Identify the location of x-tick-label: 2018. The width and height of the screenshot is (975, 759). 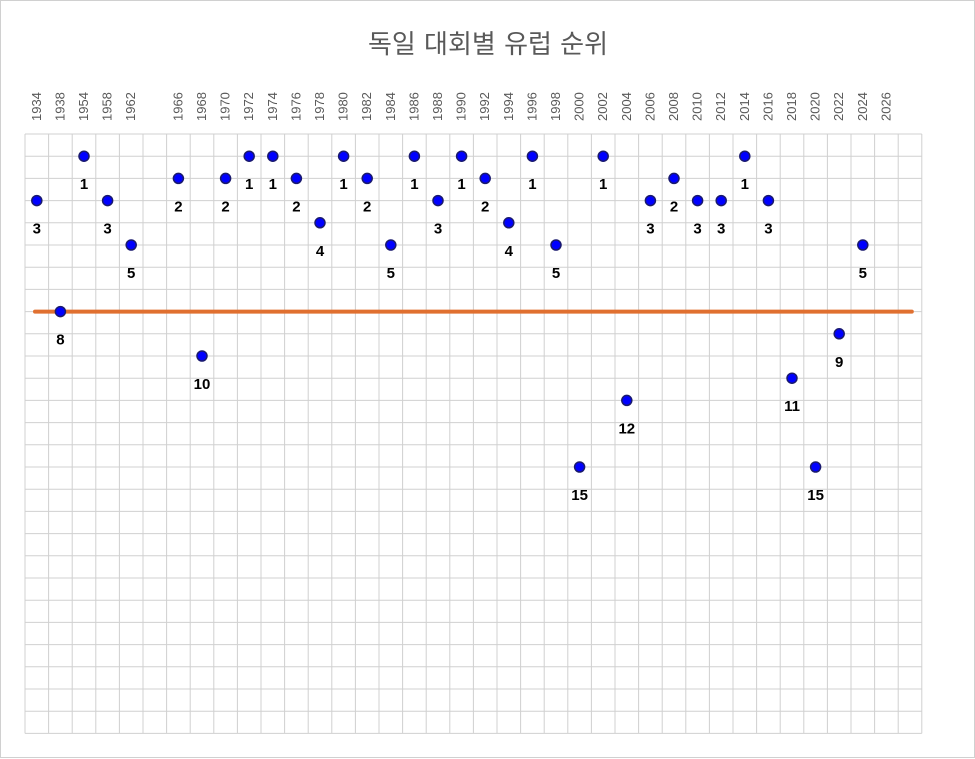
(791, 106).